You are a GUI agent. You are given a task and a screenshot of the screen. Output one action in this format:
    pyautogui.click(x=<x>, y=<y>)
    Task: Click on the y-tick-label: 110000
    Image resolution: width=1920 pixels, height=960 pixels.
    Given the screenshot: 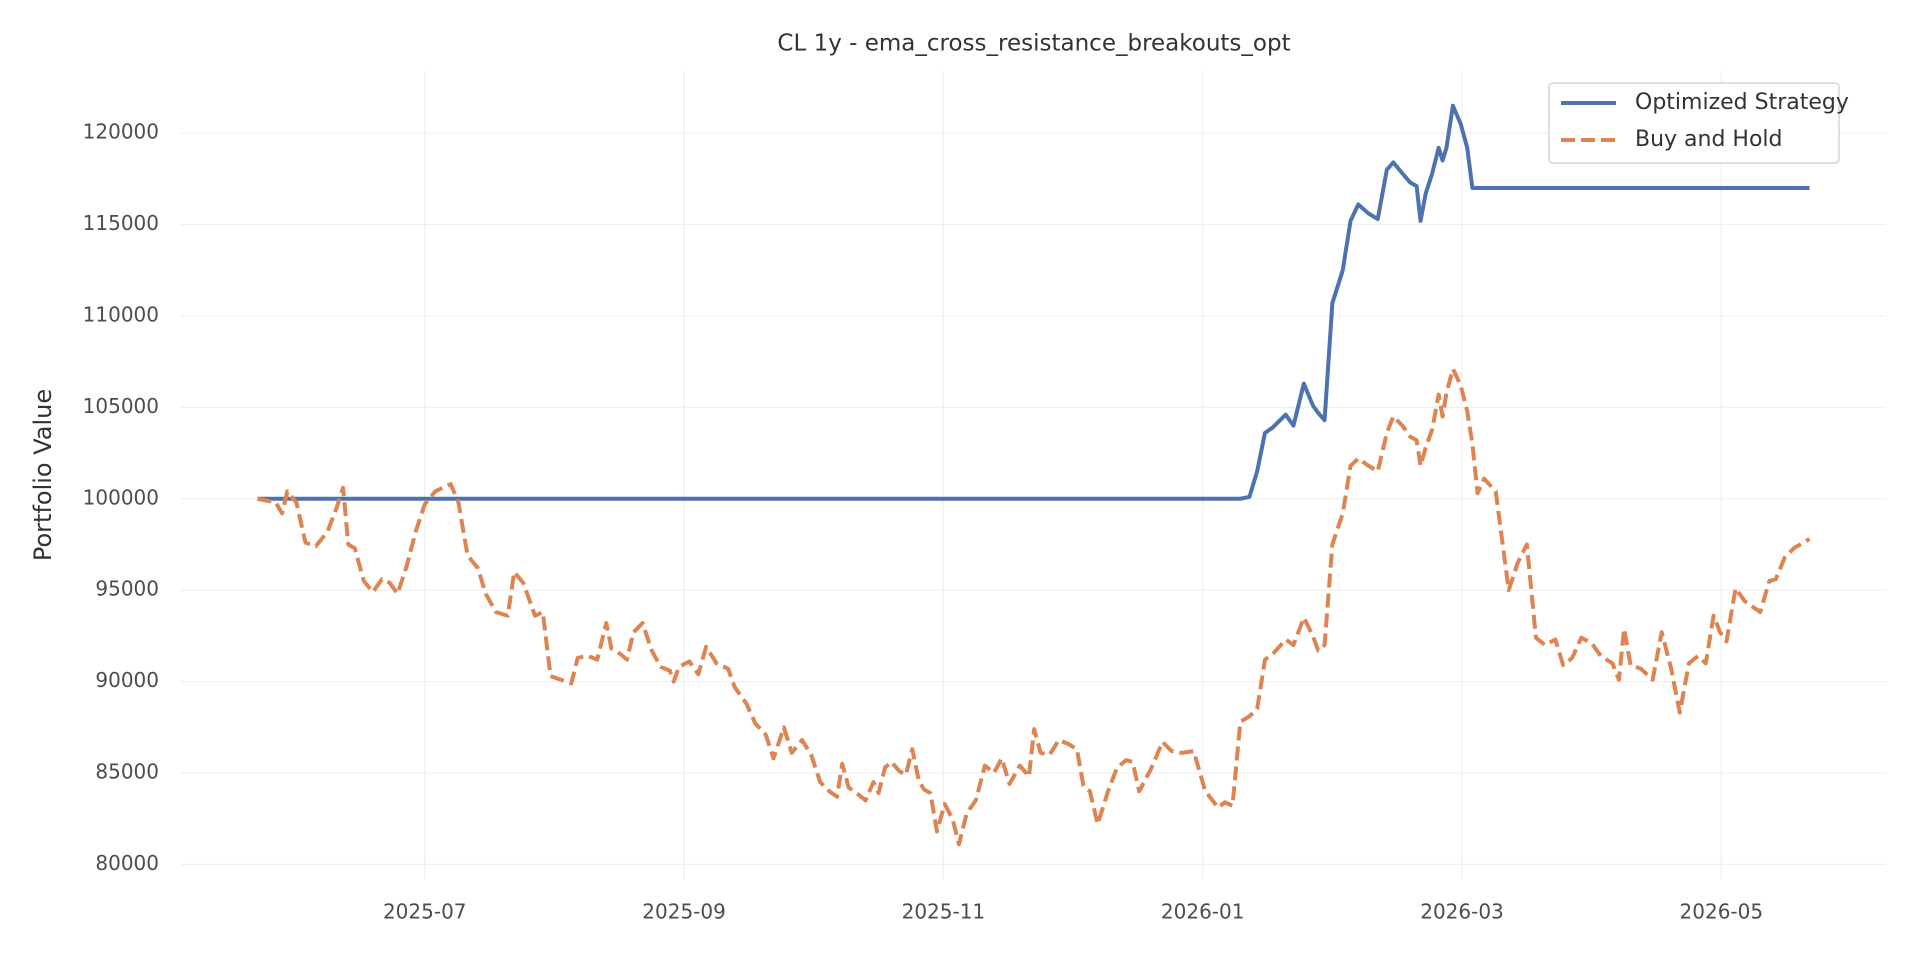 What is the action you would take?
    pyautogui.click(x=121, y=314)
    